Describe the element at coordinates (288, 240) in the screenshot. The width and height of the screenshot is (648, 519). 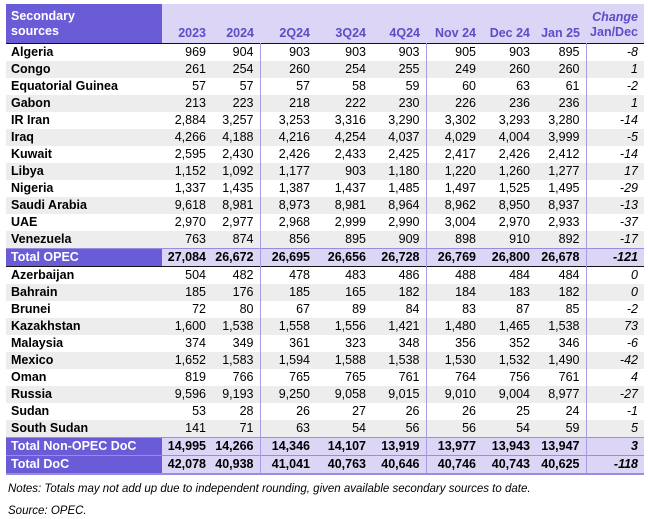
I see `value-cell: 856` at that location.